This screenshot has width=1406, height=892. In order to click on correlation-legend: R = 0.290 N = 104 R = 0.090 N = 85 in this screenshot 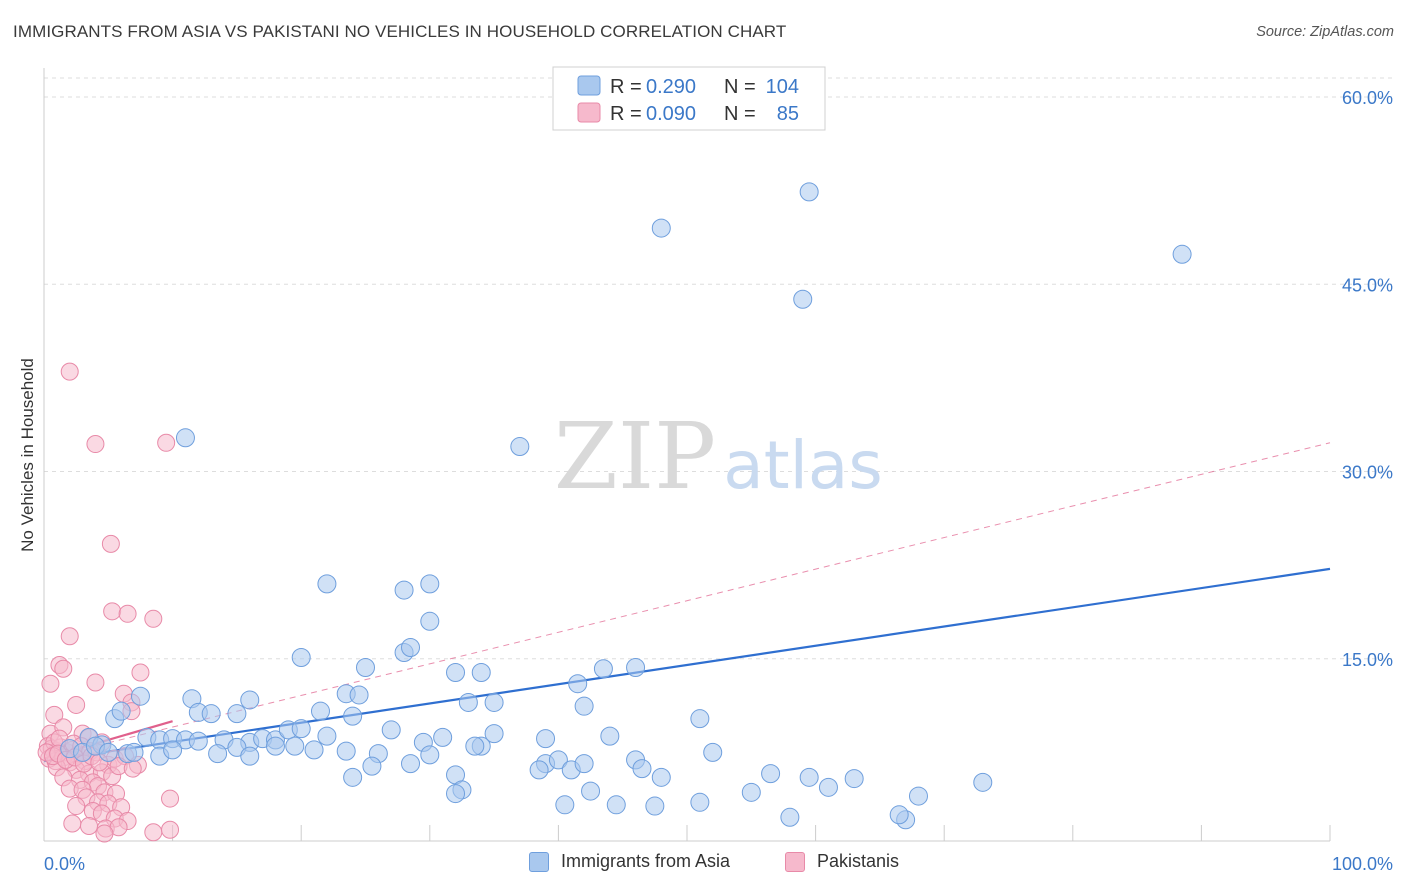, I will do `click(689, 98)`.